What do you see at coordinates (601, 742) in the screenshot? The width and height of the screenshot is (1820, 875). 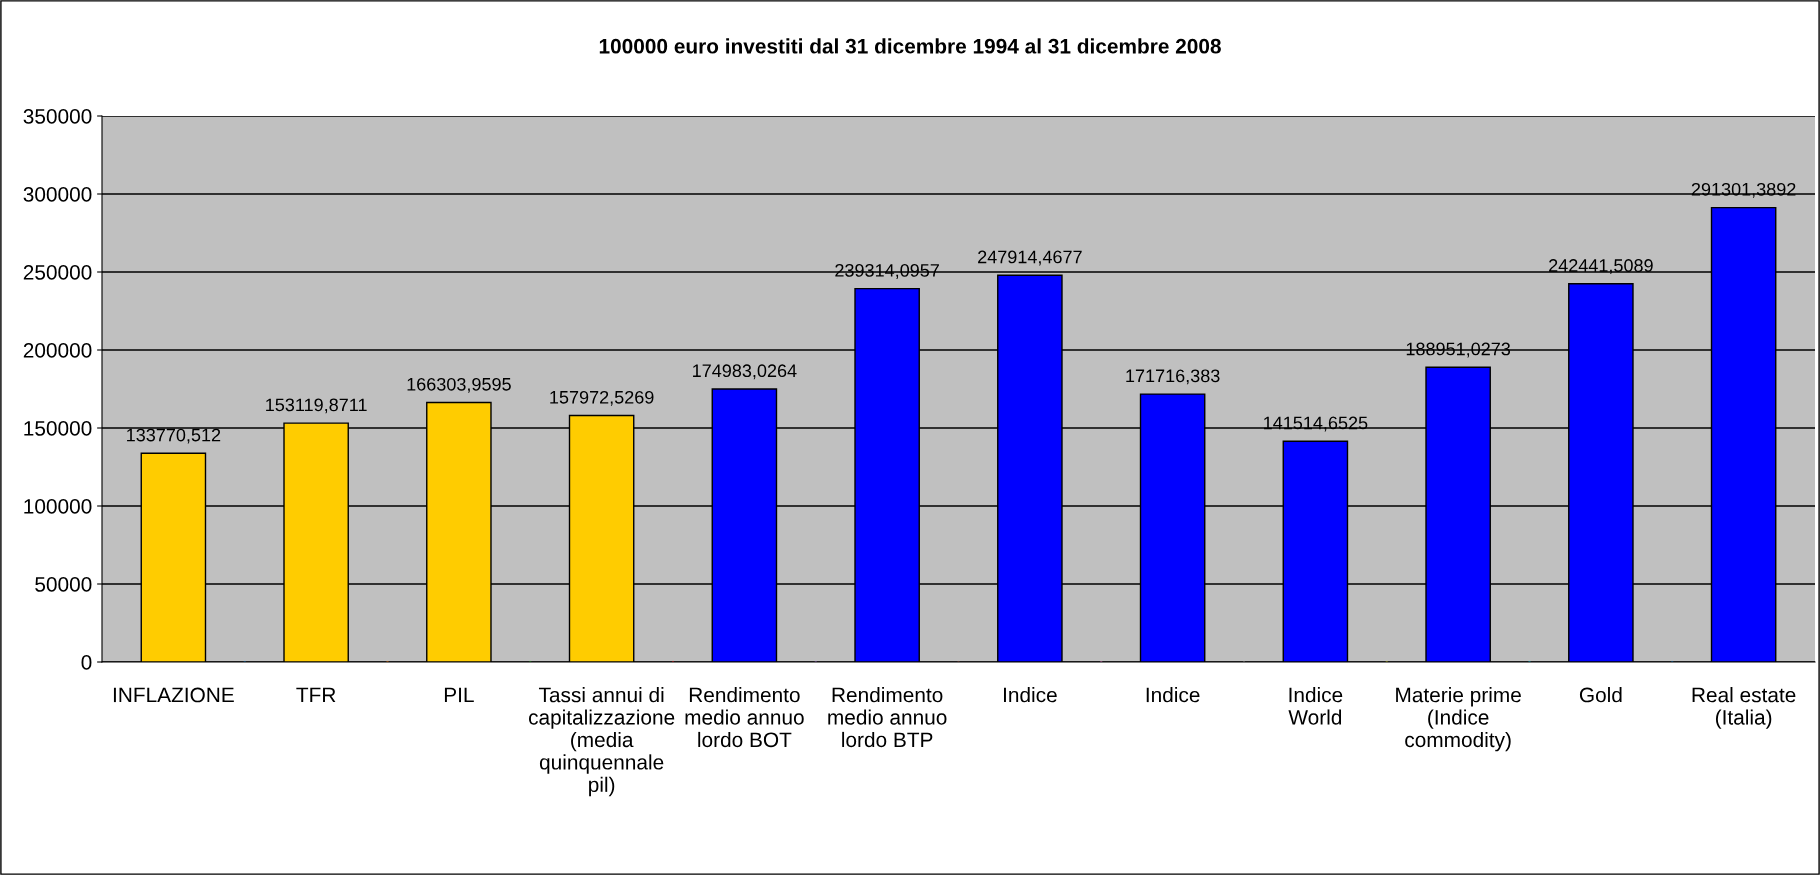 I see `x-tick-label: Tassi annui di capitalizzazione (media quinquennale pil)` at bounding box center [601, 742].